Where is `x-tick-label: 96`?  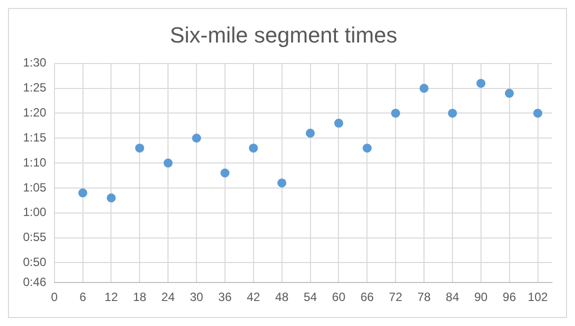 x-tick-label: 96 is located at coordinates (509, 297).